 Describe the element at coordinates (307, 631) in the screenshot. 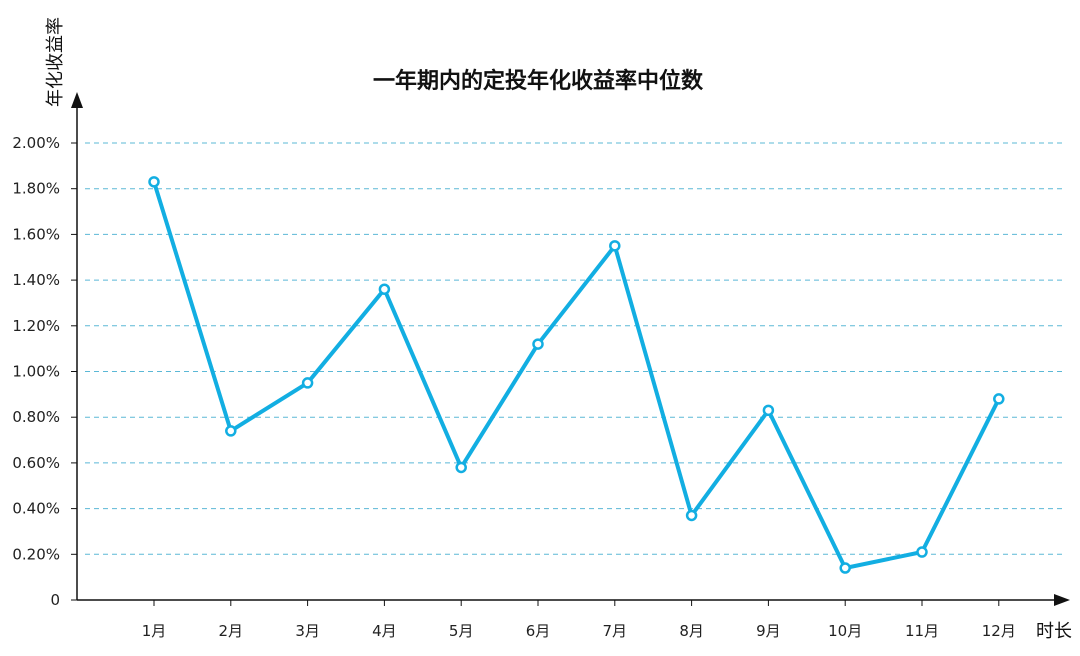

I see `x-tick-label: 3月` at that location.